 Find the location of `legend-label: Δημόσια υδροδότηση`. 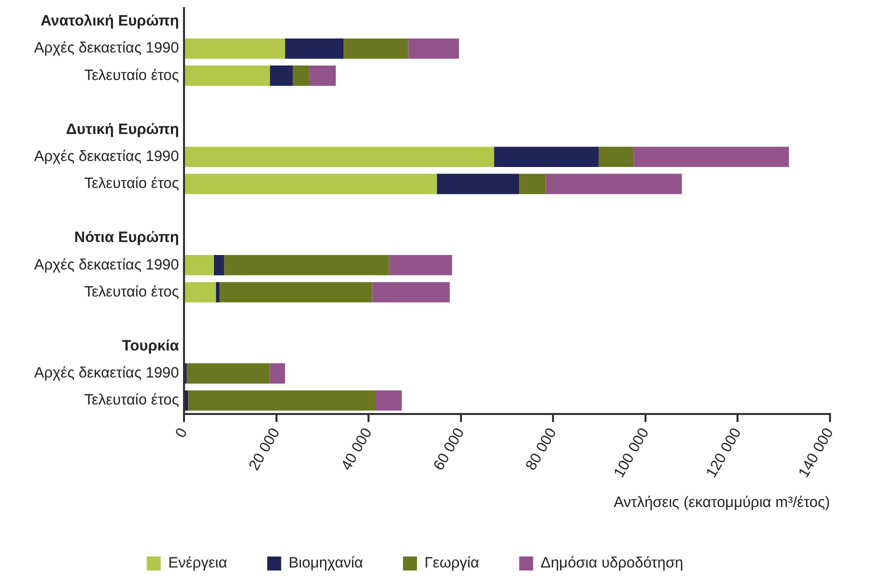

legend-label: Δημόσια υδροδότηση is located at coordinates (612, 563).